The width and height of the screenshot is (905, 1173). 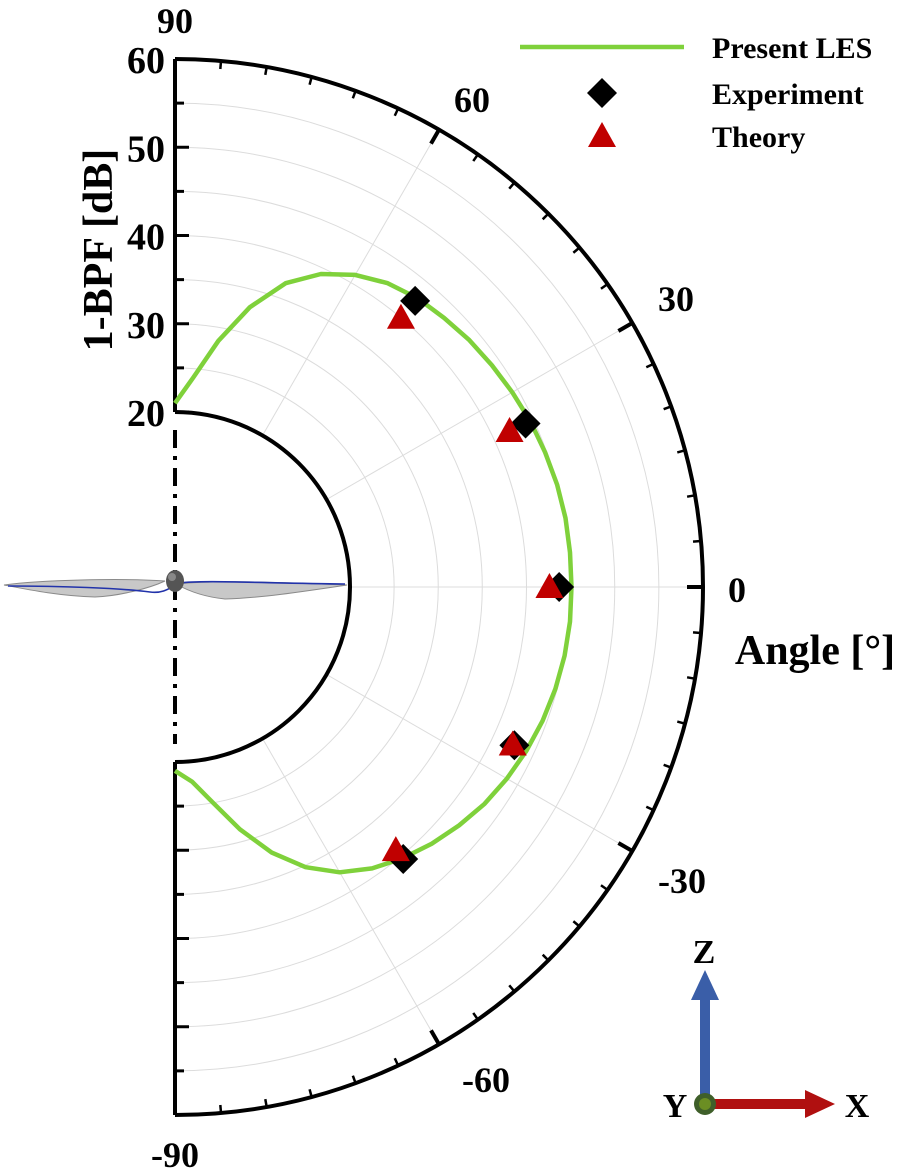 What do you see at coordinates (675, 1106) in the screenshot?
I see `y-axis-label: Y` at bounding box center [675, 1106].